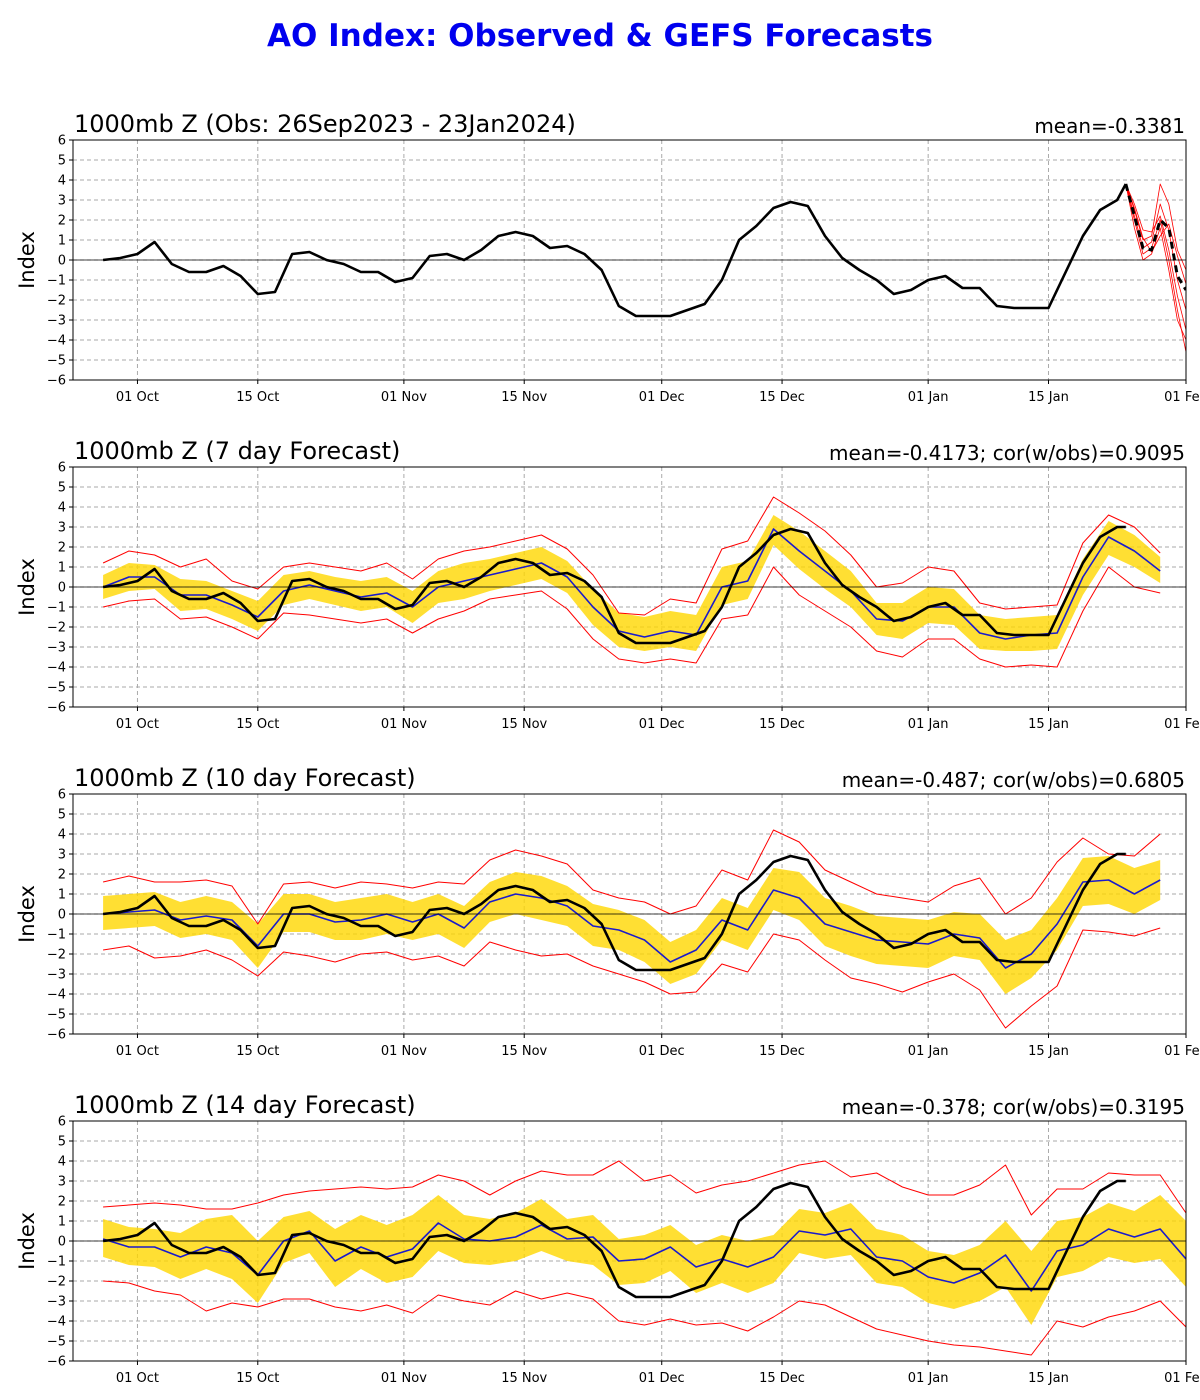  Describe the element at coordinates (56, 321) in the screenshot. I see `ytick-label: −3` at that location.